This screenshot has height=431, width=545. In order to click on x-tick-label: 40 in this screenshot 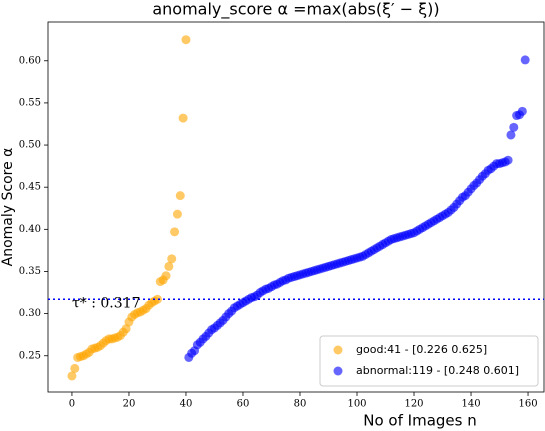, I will do `click(186, 404)`.